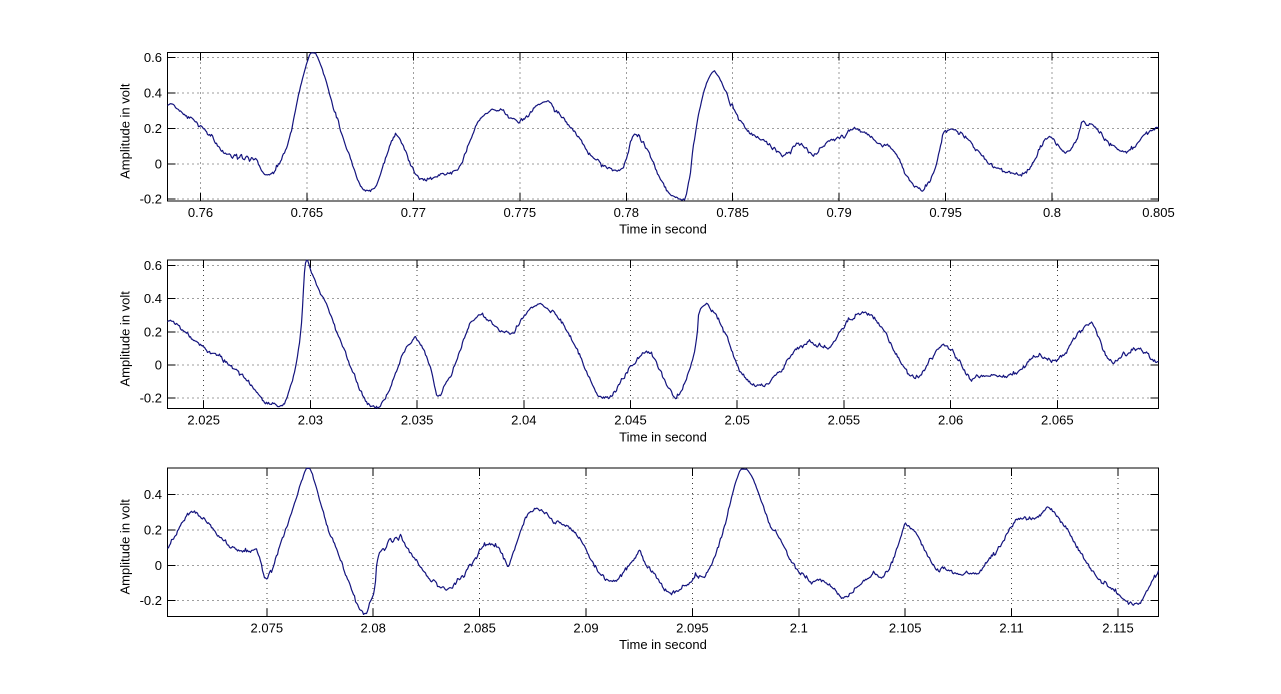  I want to click on svg-text: 2.04, so click(523, 420).